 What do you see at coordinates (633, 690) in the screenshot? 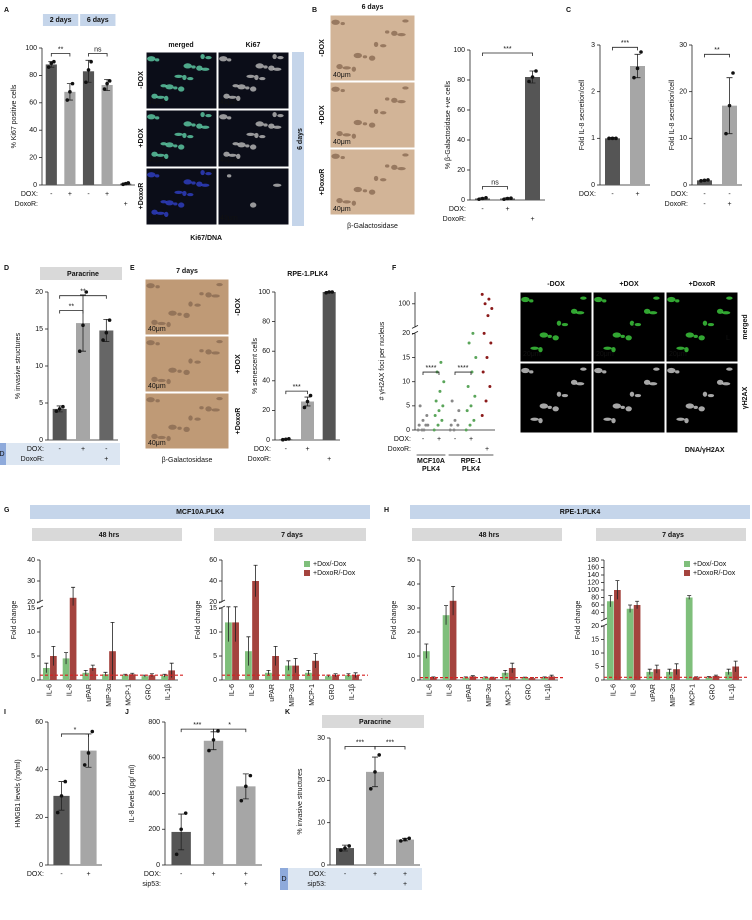
I see `x-tick-label: IL-8` at bounding box center [633, 690].